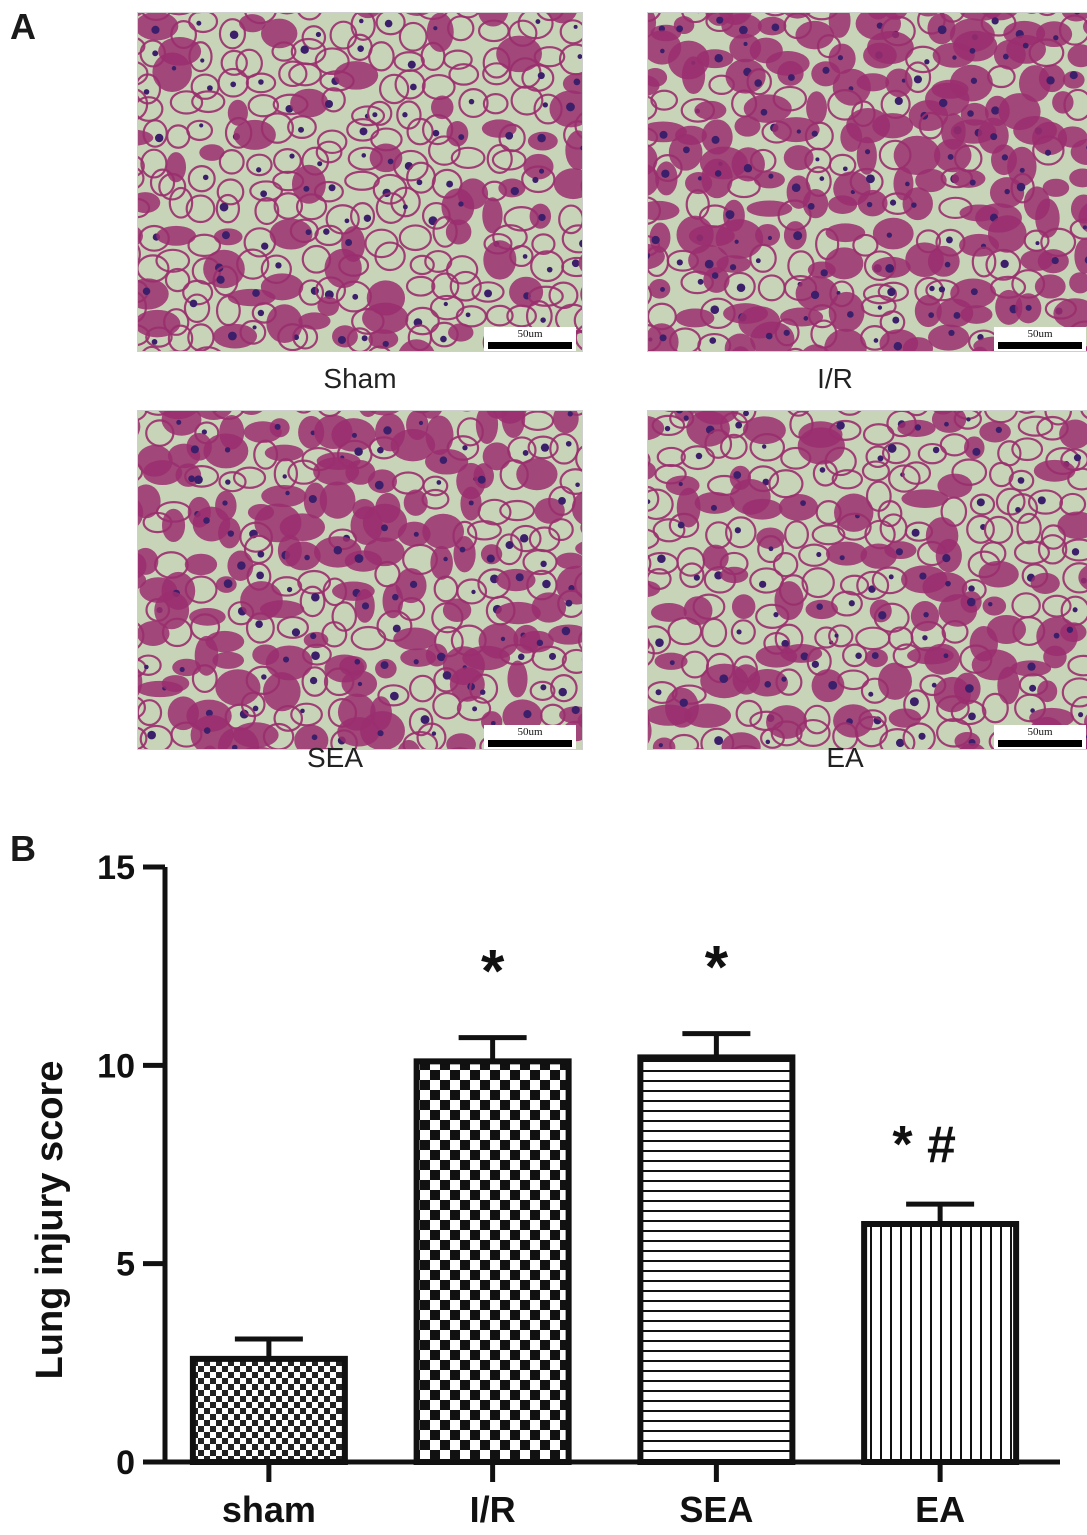  Describe the element at coordinates (835, 378) in the screenshot. I see `micrograph-label-ir: I/R` at that location.